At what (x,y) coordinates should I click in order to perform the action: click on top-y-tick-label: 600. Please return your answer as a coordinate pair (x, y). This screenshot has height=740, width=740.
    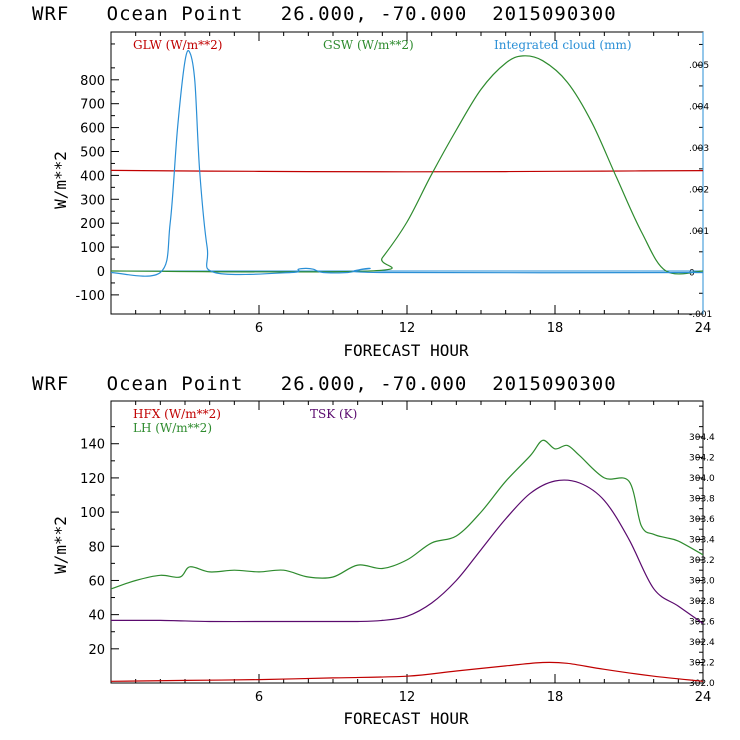
    Looking at the image, I should click on (92, 129).